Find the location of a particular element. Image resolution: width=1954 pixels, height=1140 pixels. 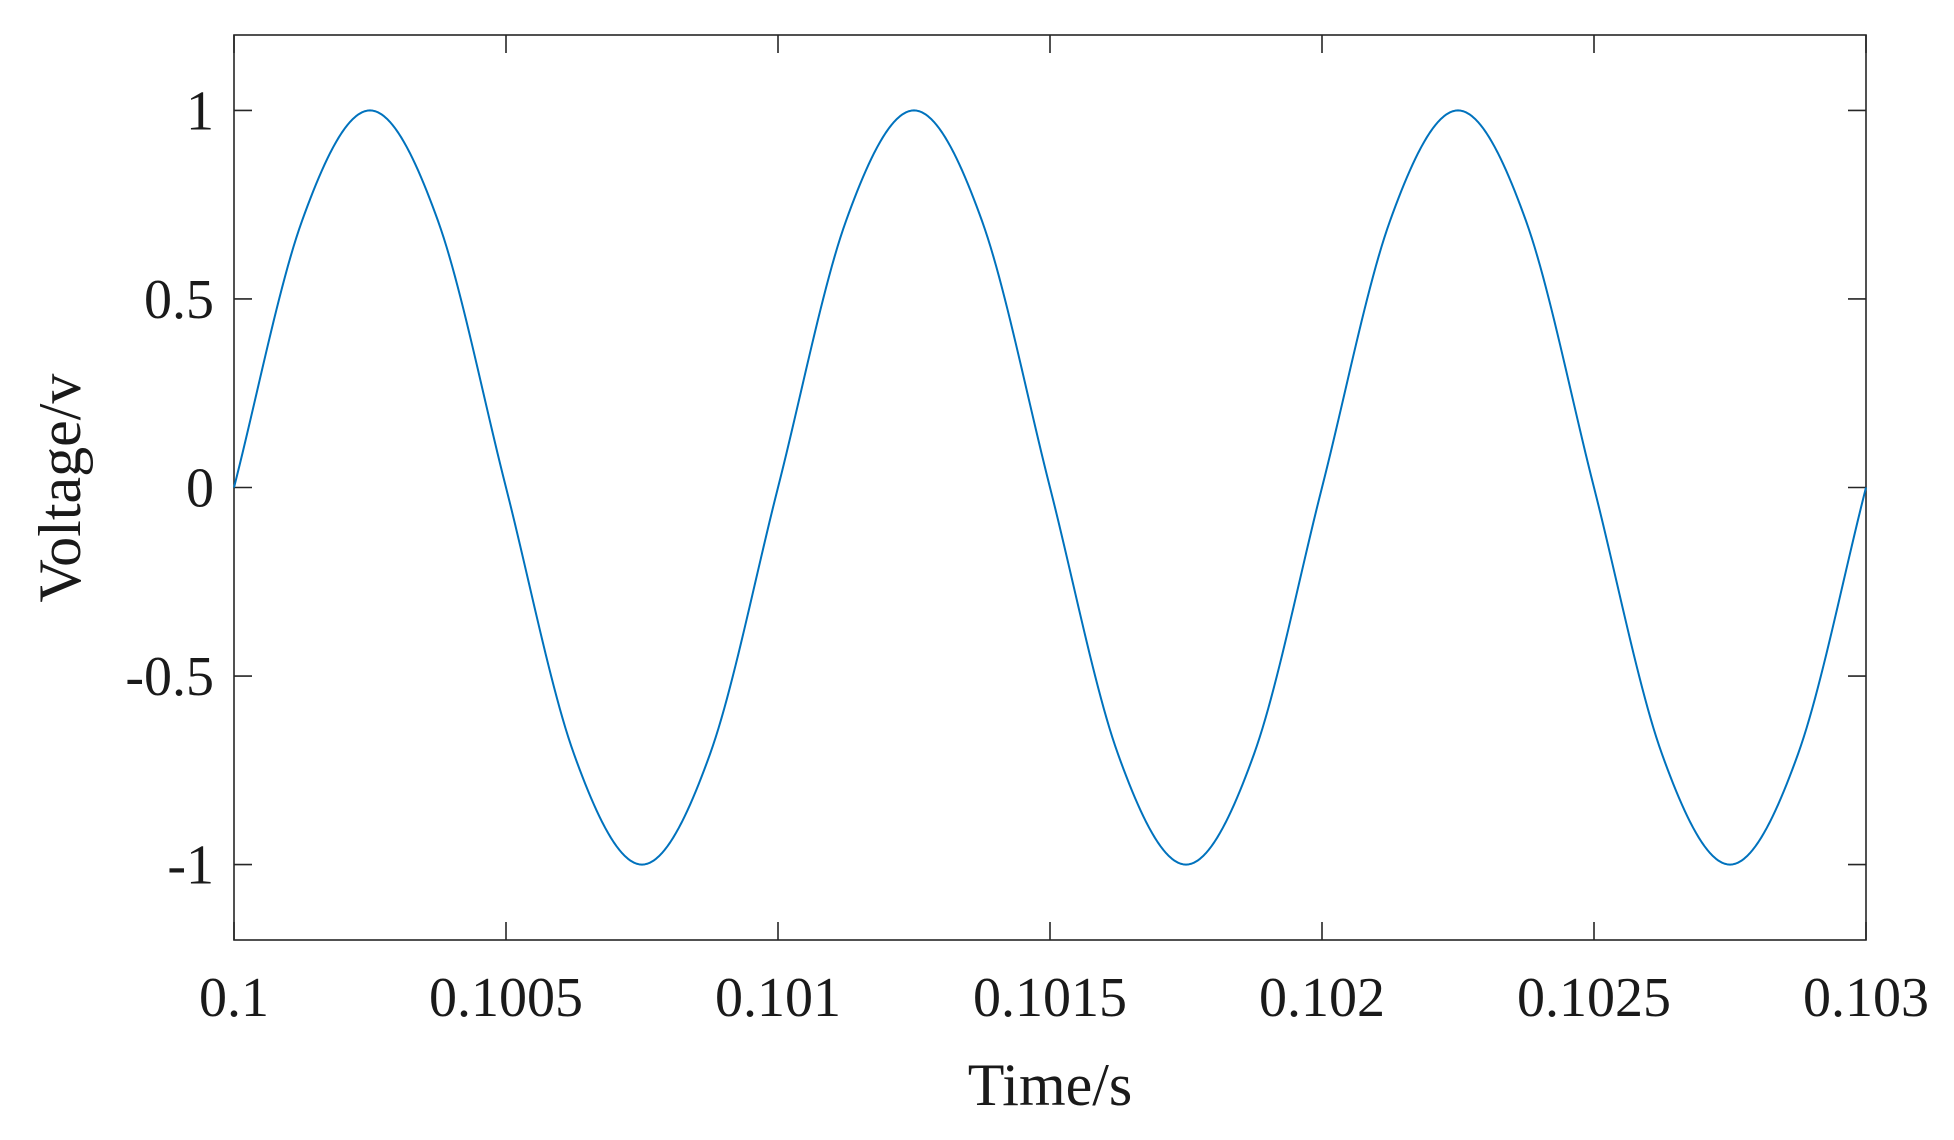

y-axis-label: Voltage/v is located at coordinates (60, 488).